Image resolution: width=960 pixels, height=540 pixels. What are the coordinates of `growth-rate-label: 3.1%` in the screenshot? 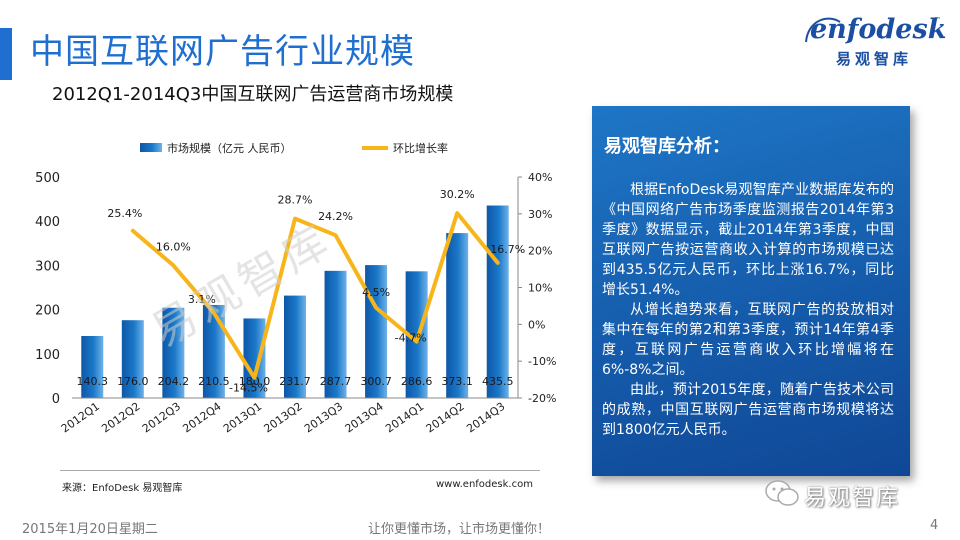 It's located at (202, 299).